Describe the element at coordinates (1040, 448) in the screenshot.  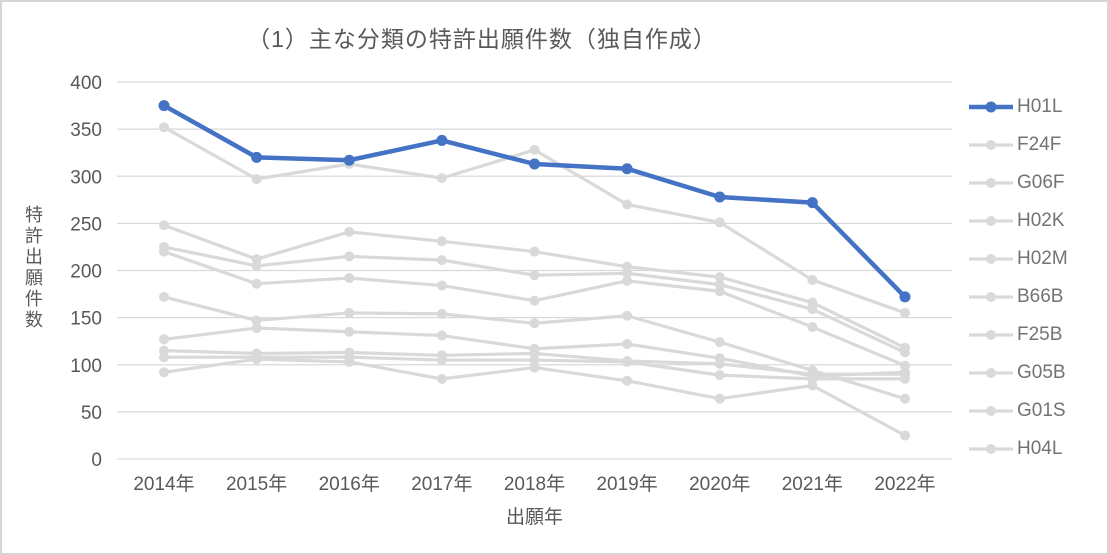
I see `legend-label-H04L: H04L` at that location.